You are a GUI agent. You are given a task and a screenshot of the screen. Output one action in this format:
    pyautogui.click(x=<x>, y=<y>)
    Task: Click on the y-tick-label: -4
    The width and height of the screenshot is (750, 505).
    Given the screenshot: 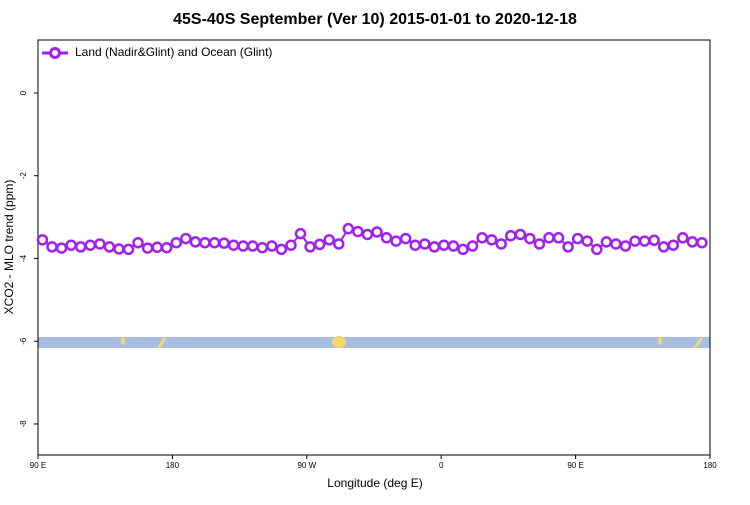 What is the action you would take?
    pyautogui.click(x=23, y=258)
    